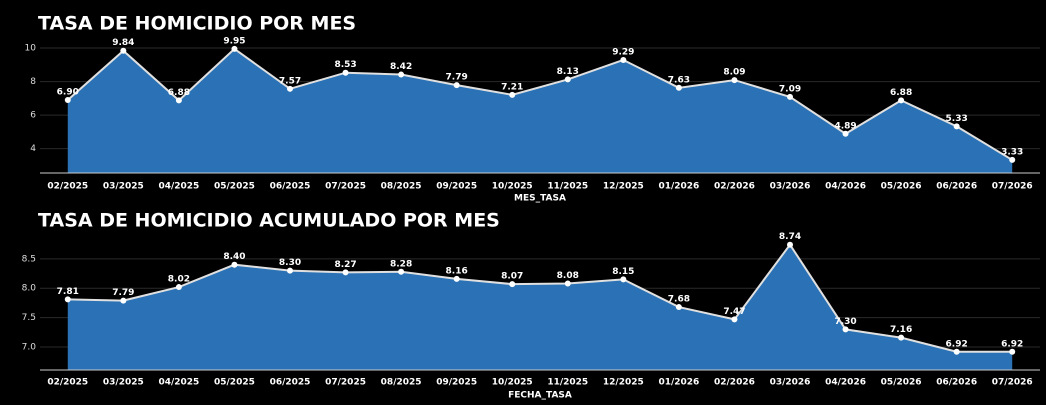 The width and height of the screenshot is (1046, 405). Describe the element at coordinates (290, 81) in the screenshot. I see `value-label: 7.57` at that location.